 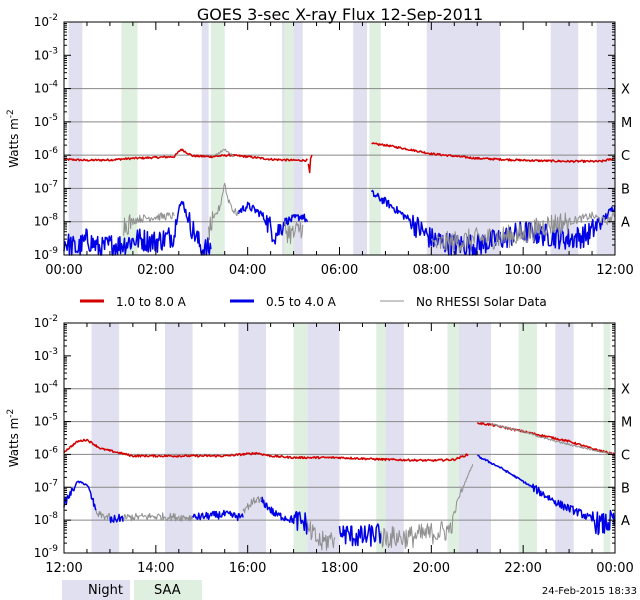 I want to click on generation-timestamp: 24-Feb-2015 18:33, so click(x=589, y=591).